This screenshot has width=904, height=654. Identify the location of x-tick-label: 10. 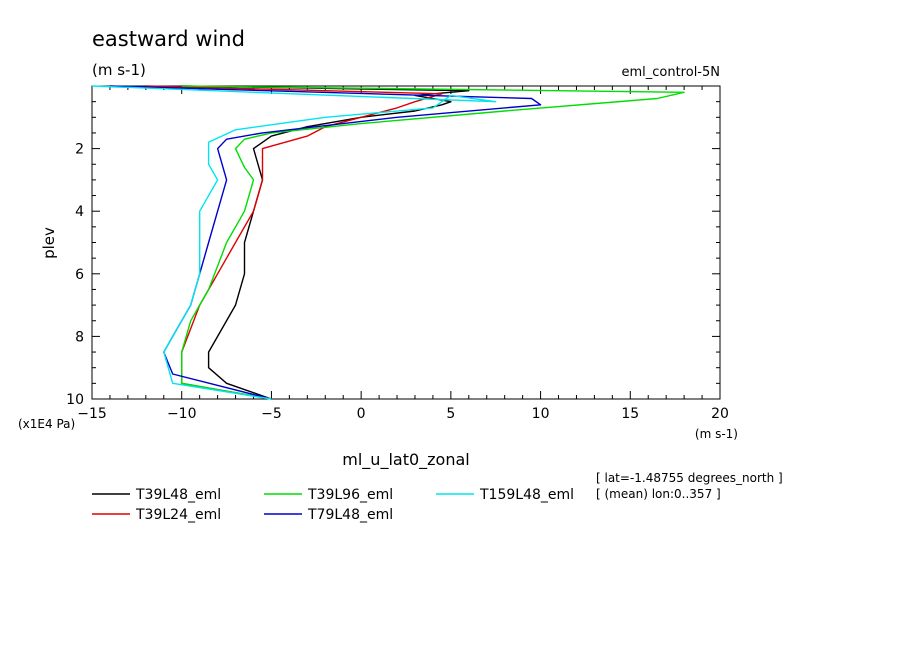
(541, 414).